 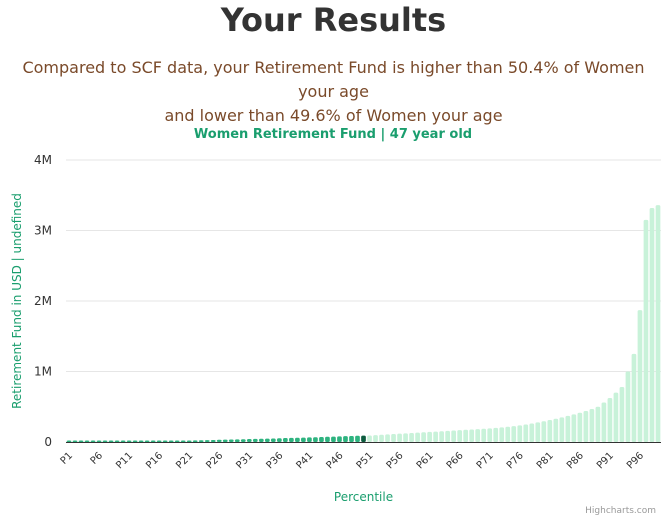 I want to click on x-tick-label: P21, so click(x=184, y=460).